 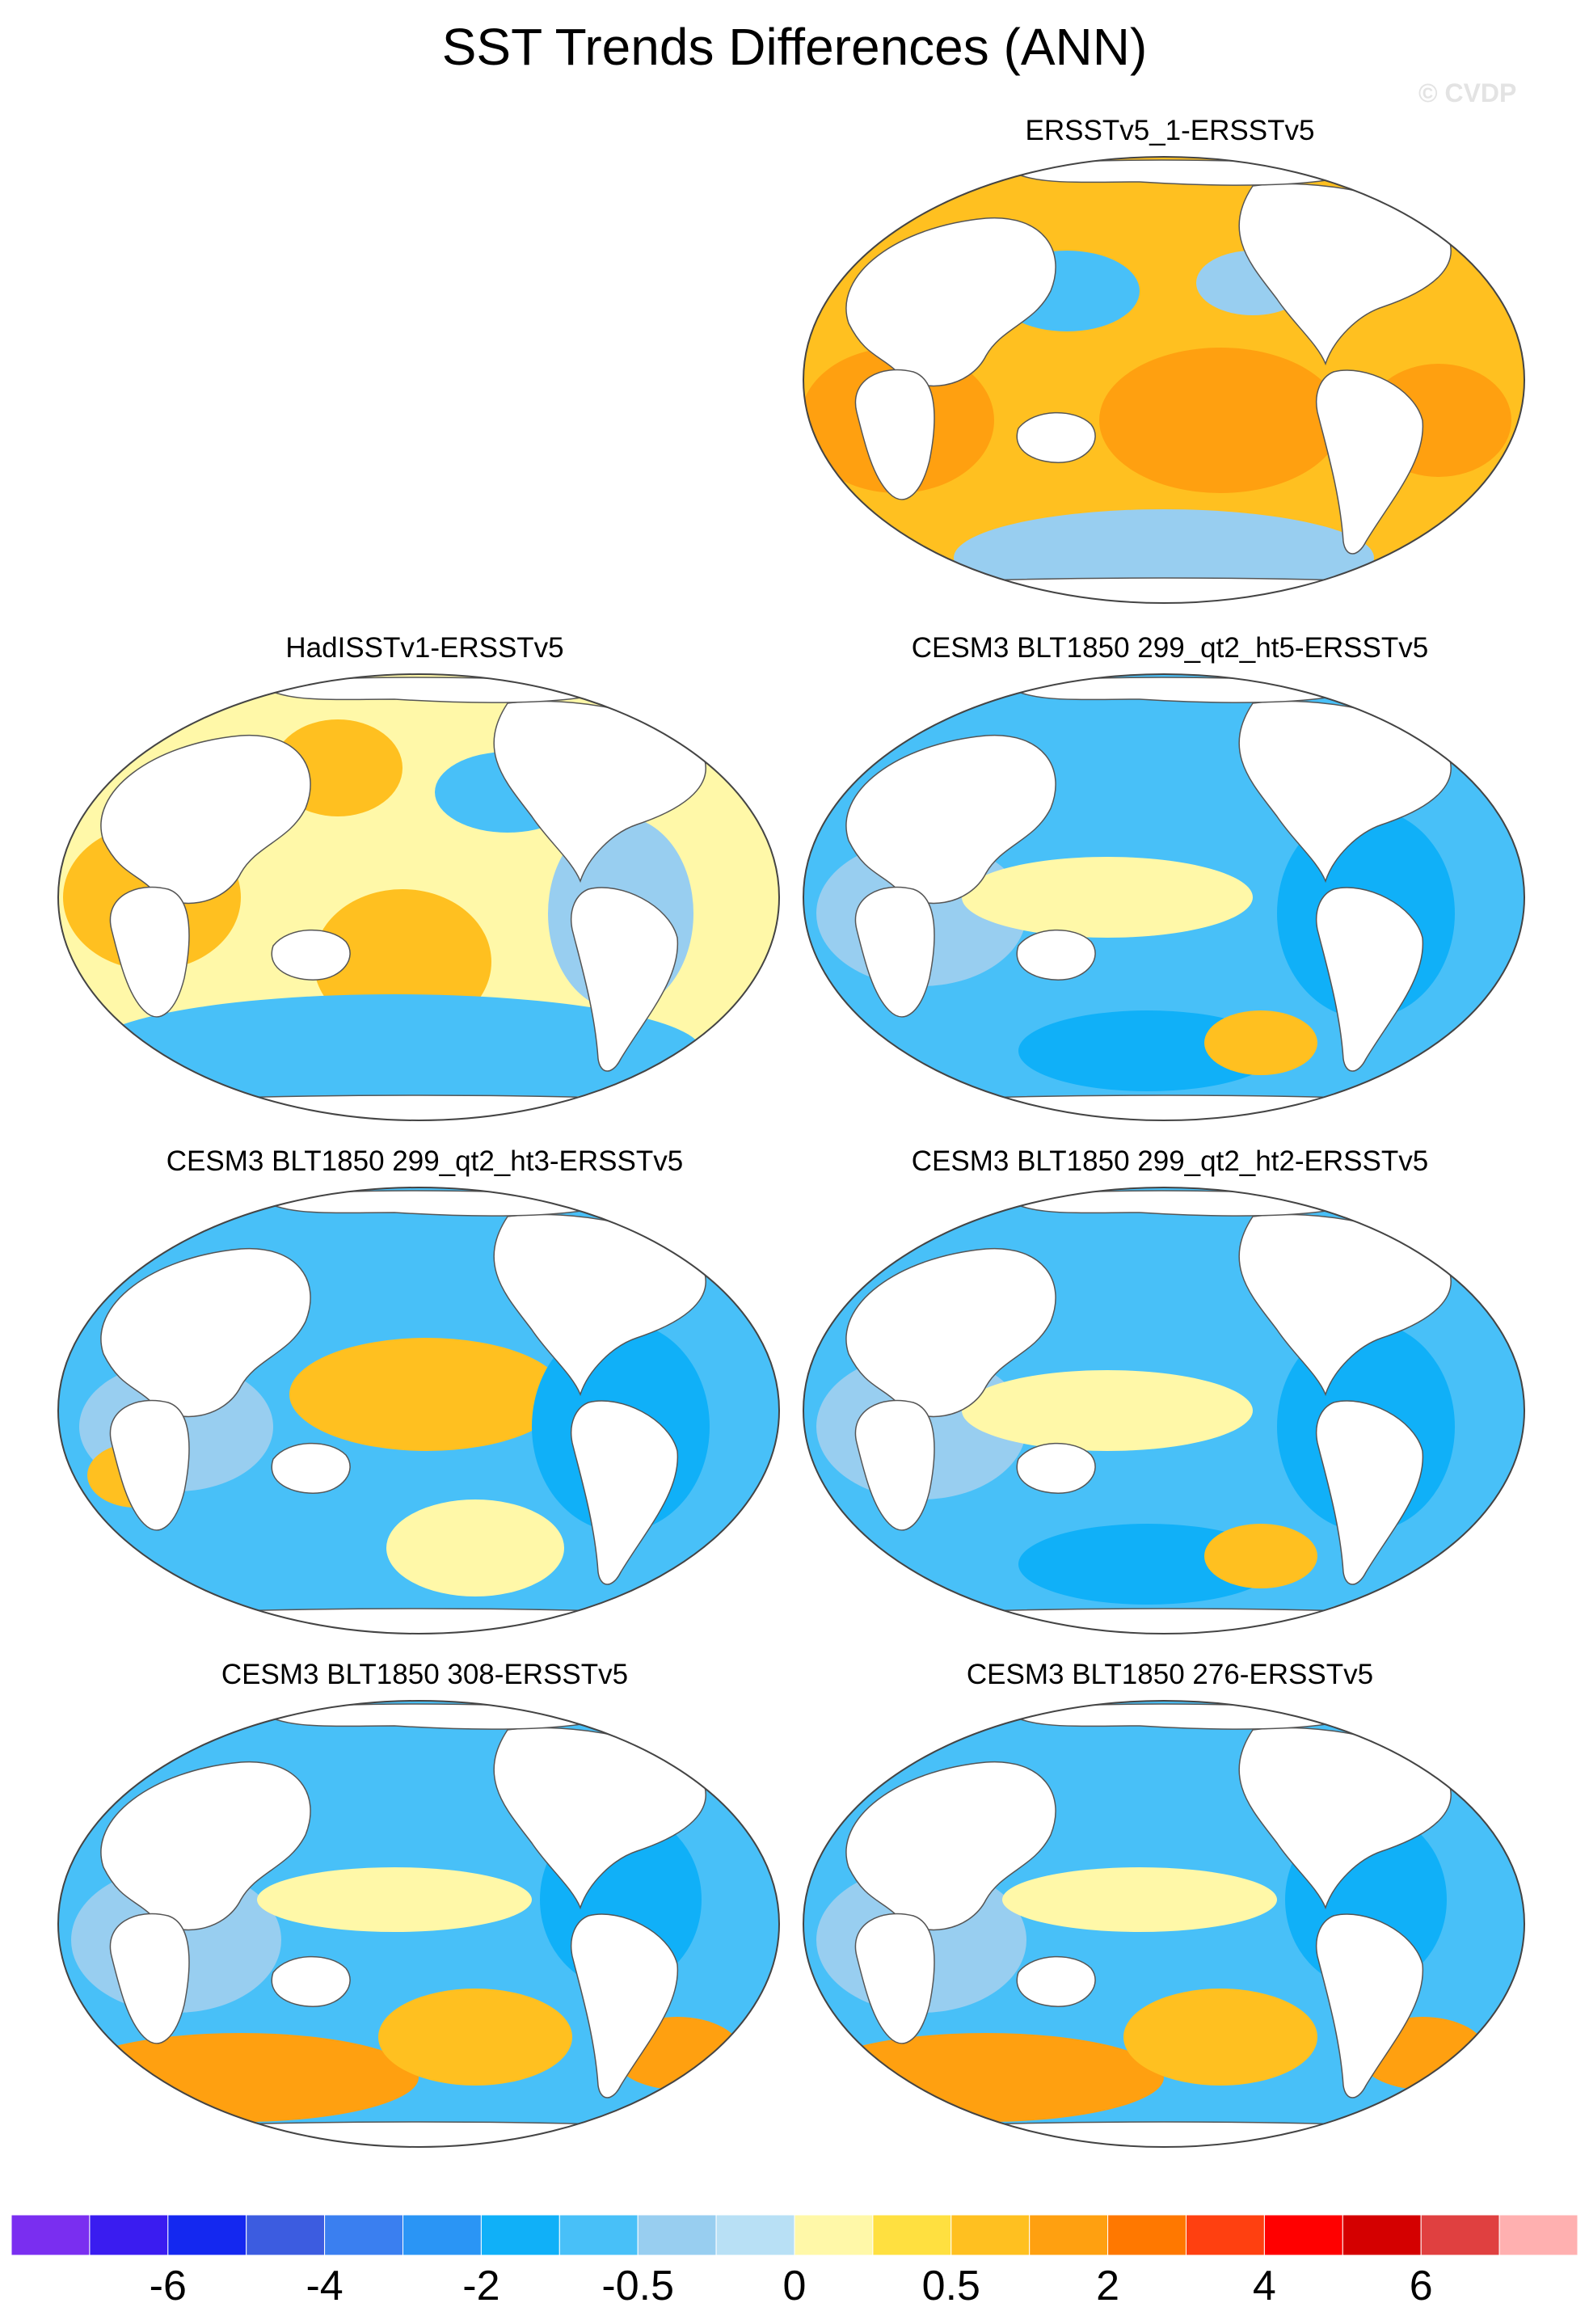 I want to click on watermark: © CVDP, so click(x=1467, y=93).